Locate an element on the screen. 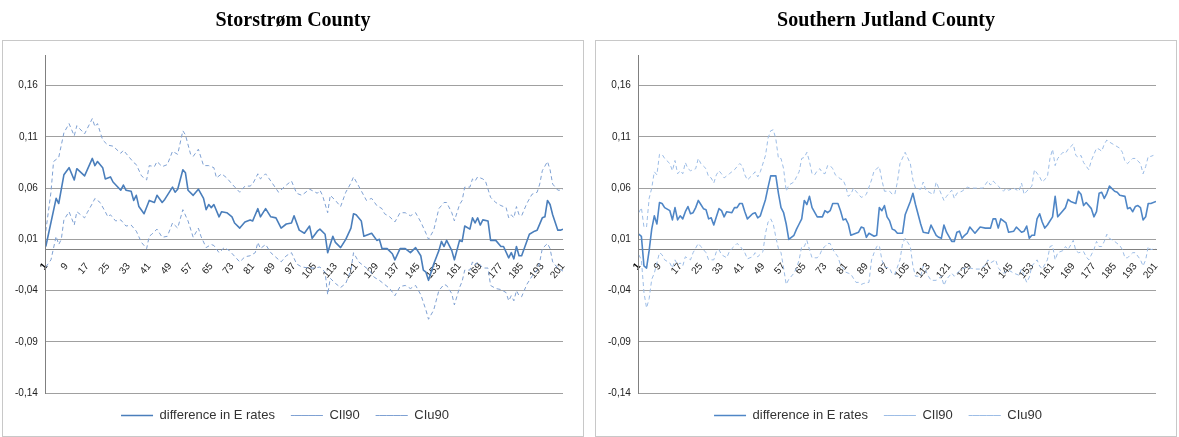  chart-title: Storstrøm County is located at coordinates (293, 19).